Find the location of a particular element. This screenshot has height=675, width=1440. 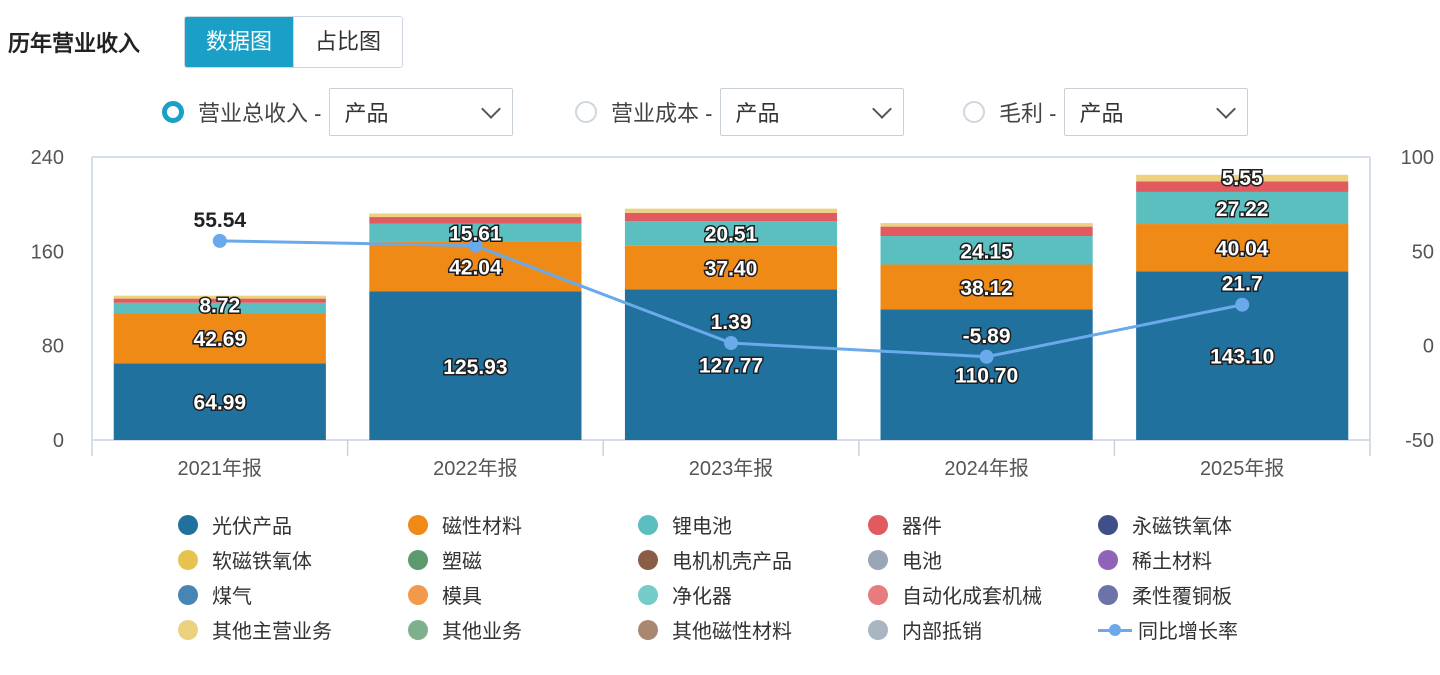

x-tick-label: 2025年报 is located at coordinates (1242, 468).